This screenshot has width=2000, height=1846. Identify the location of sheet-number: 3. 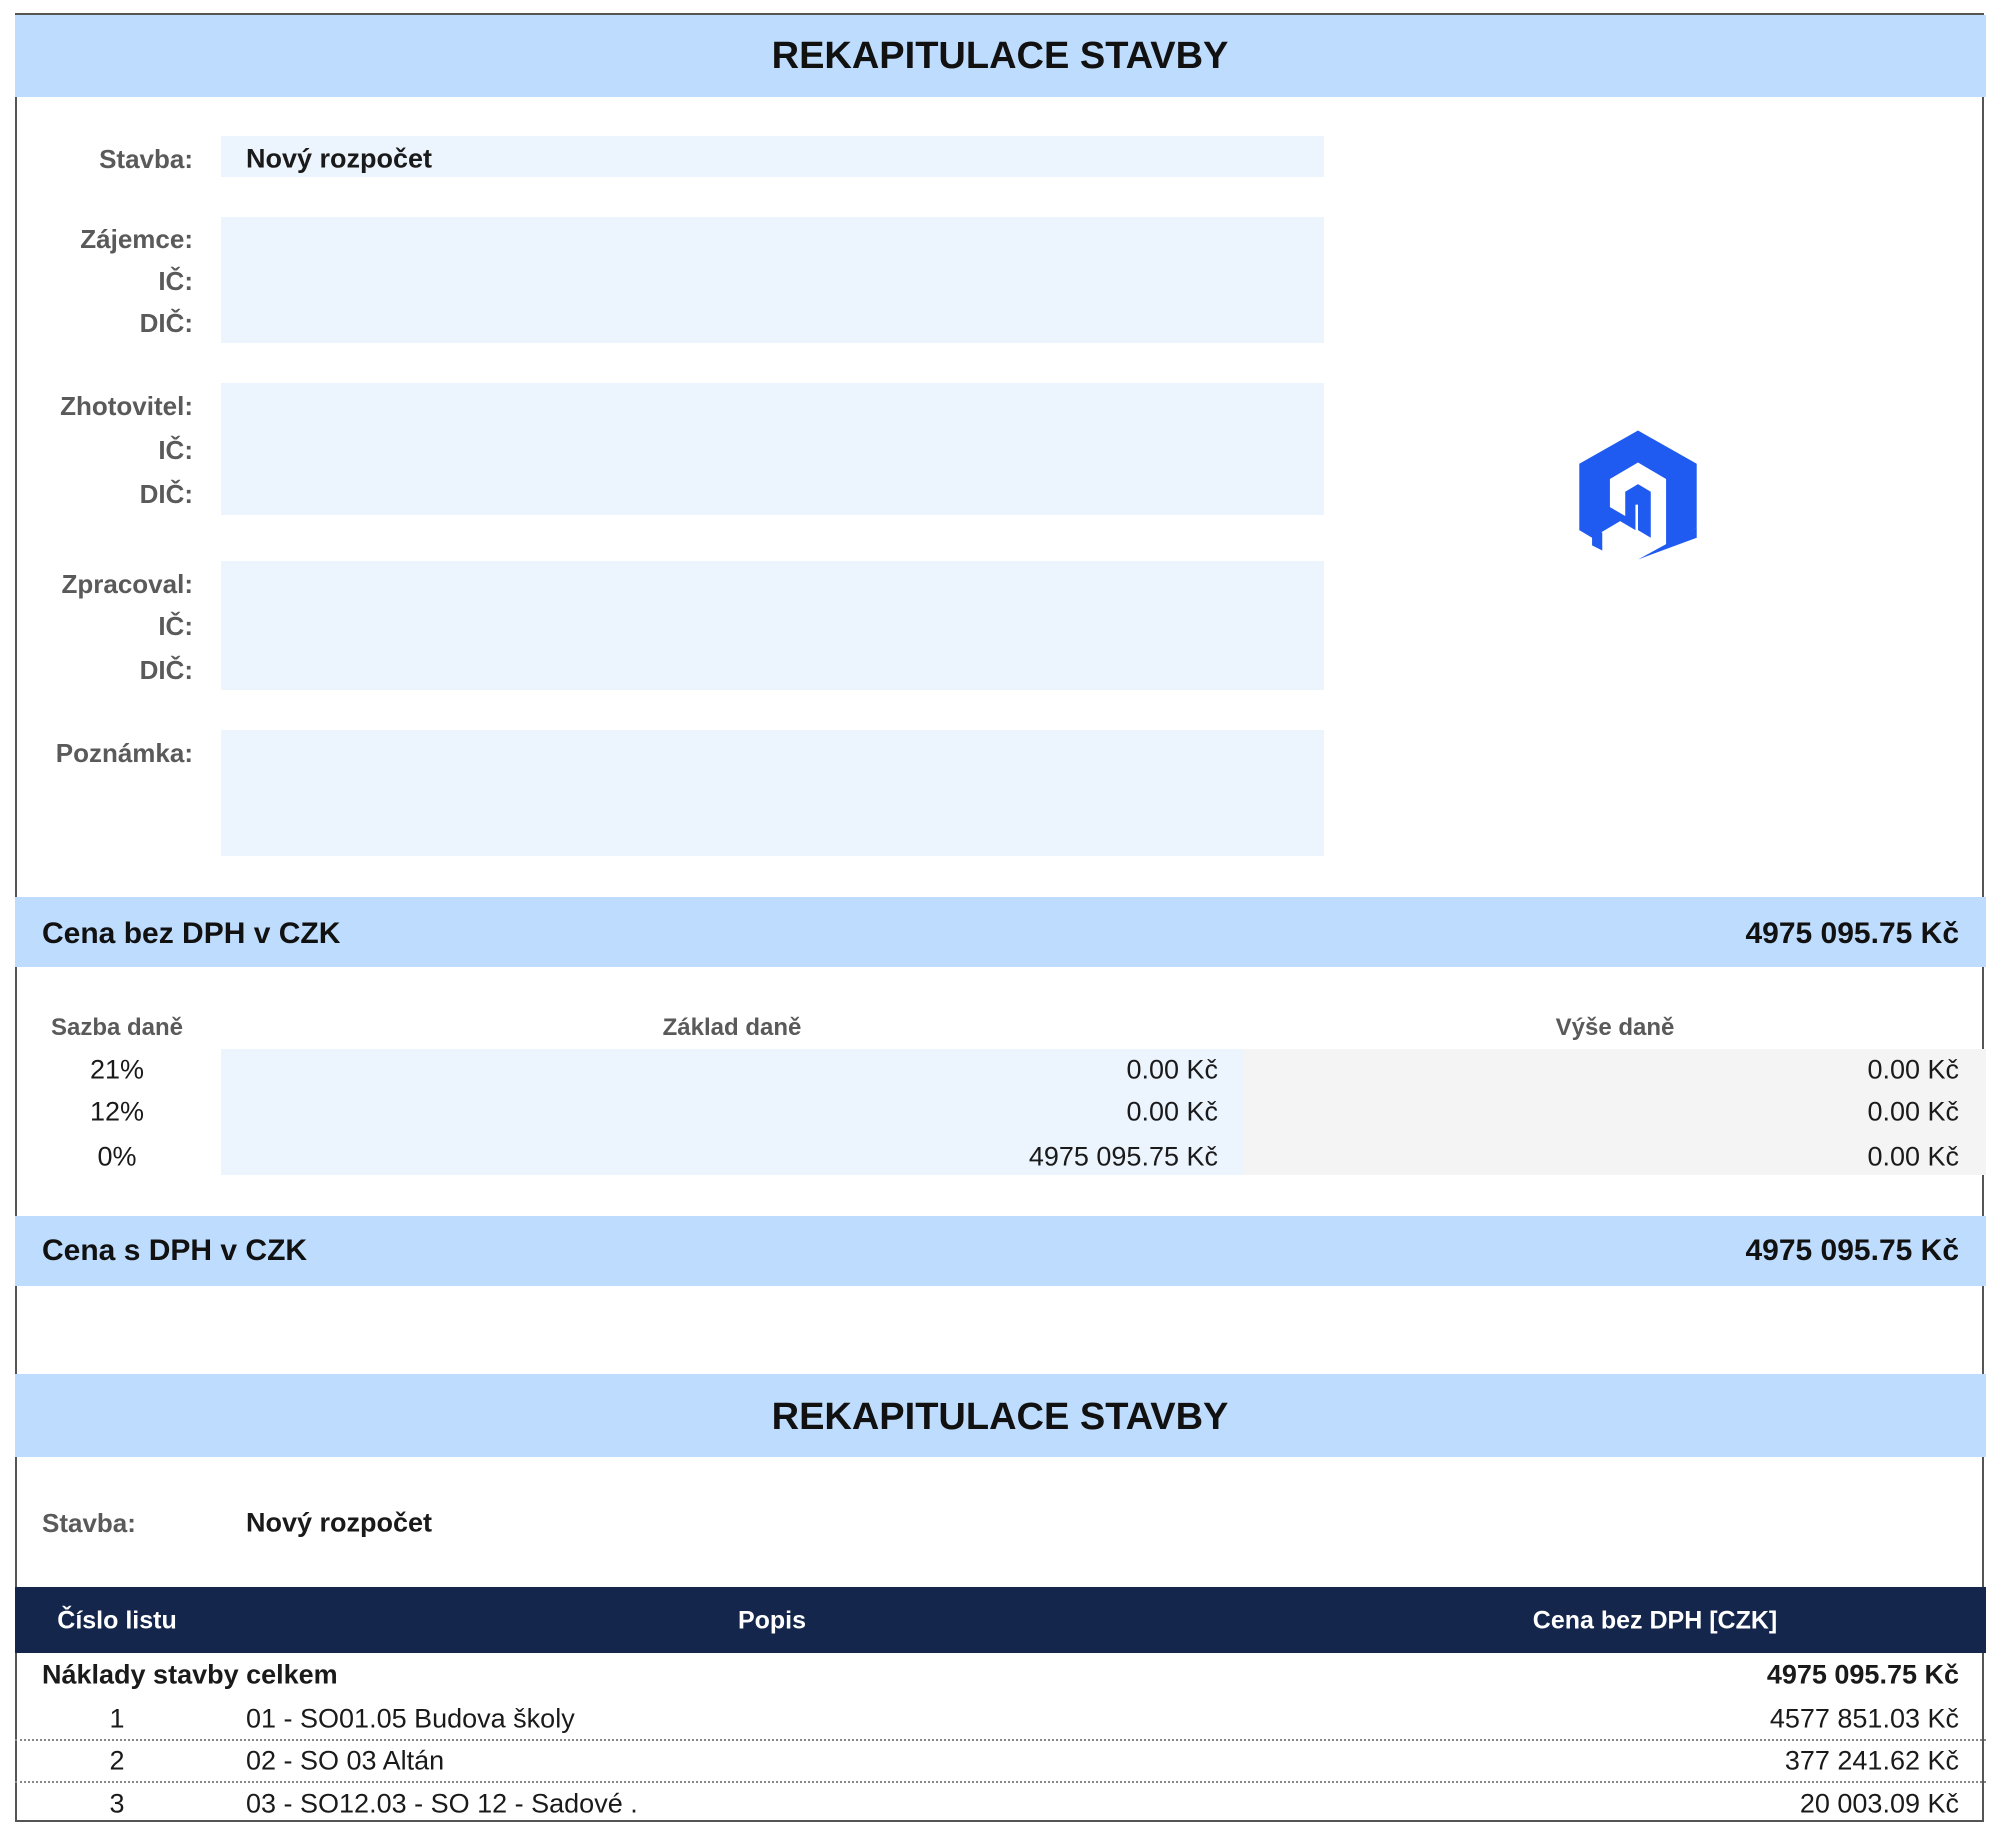
(117, 1803).